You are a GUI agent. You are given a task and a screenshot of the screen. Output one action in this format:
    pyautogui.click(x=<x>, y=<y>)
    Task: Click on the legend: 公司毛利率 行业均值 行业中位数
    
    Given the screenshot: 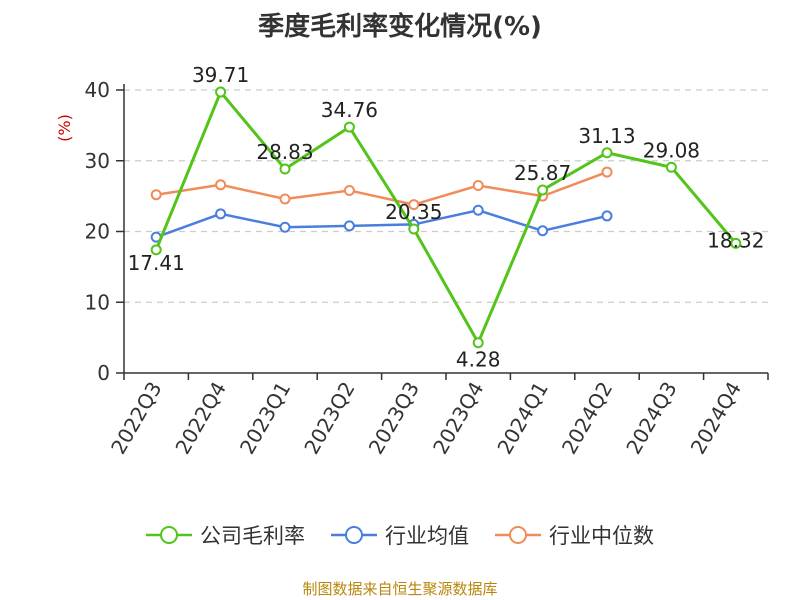 What is the action you would take?
    pyautogui.click(x=400, y=535)
    